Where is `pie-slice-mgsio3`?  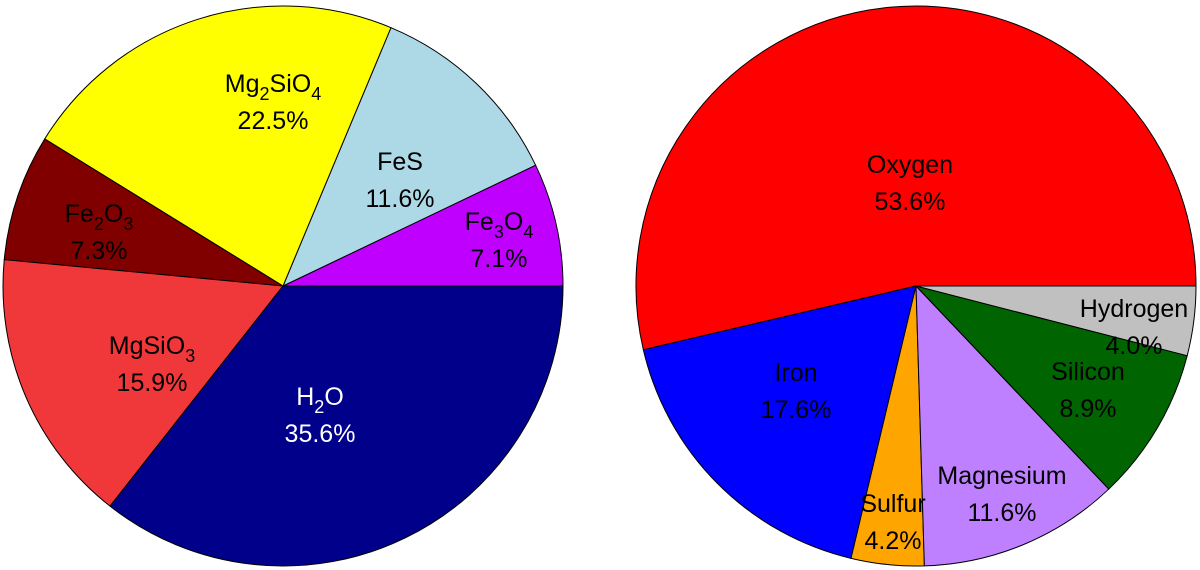
pie-slice-mgsio3 is located at coordinates (143, 383).